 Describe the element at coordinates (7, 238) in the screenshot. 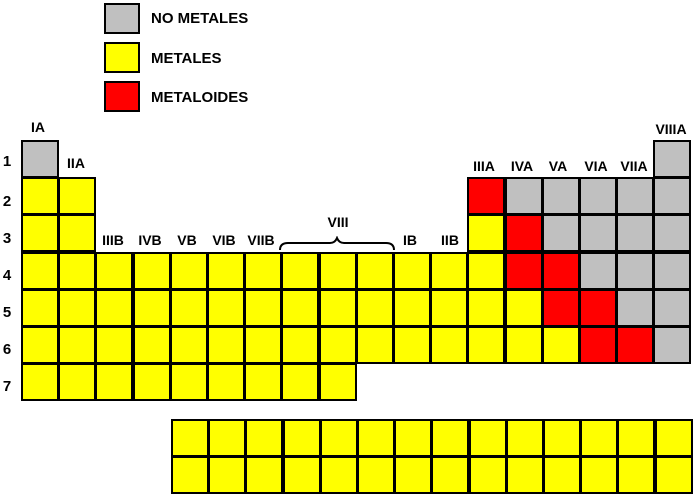

I see `period-label-3: 3` at that location.